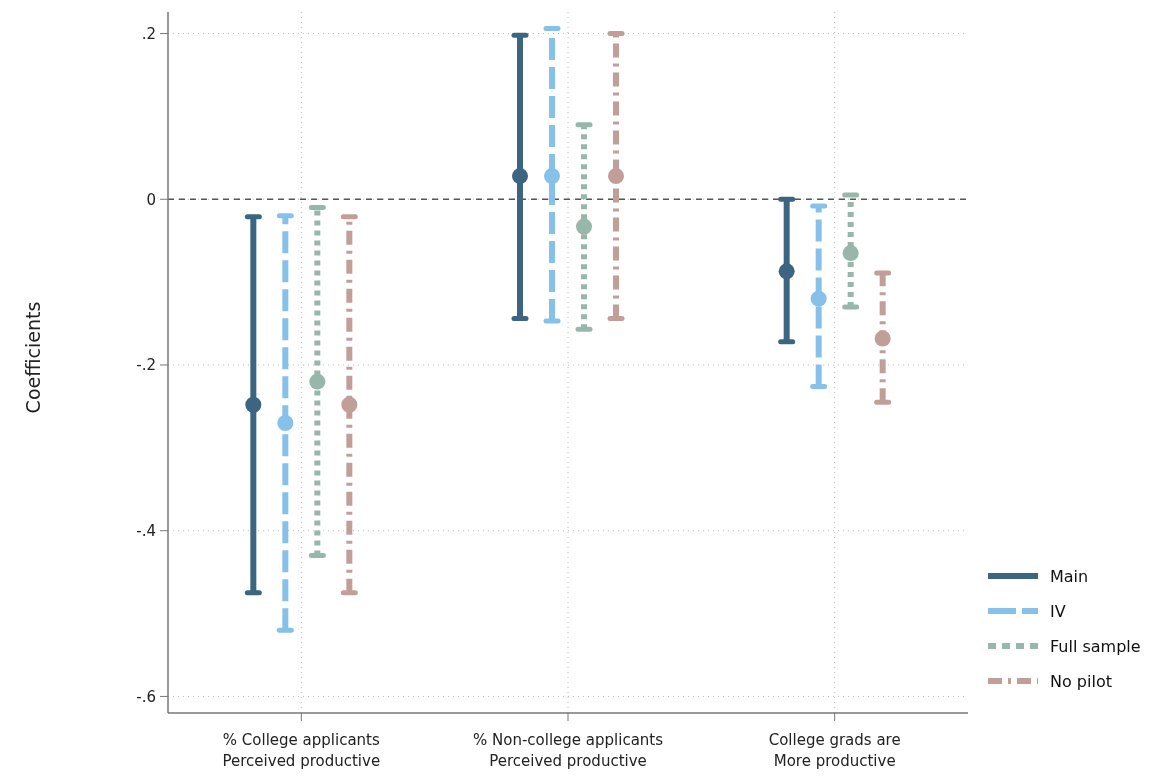 The image size is (1156, 780). I want to click on y-tick-label: -.2, so click(146, 365).